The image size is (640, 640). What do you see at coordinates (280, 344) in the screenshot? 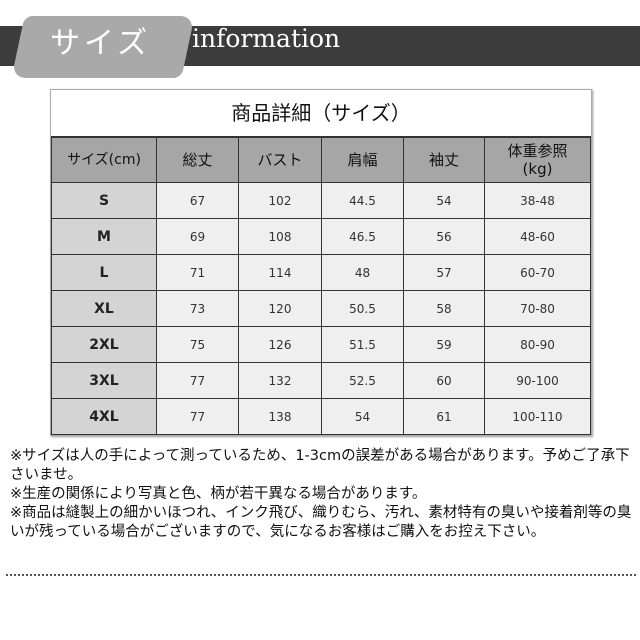
I see `value-cell: 126` at bounding box center [280, 344].